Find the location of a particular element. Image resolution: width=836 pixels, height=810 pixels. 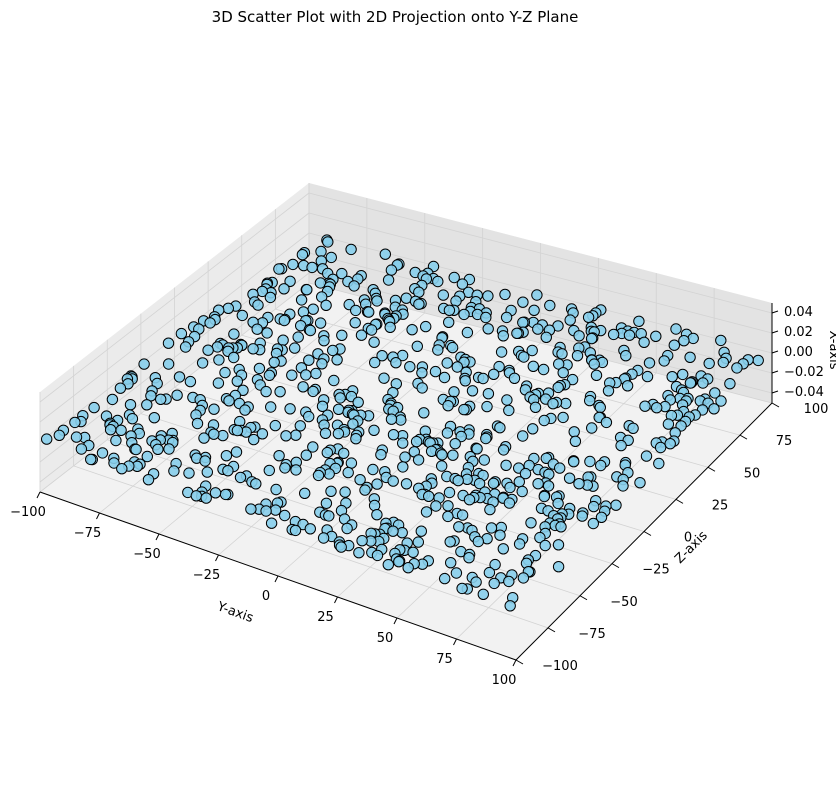

x-tick-label: 0.04 is located at coordinates (798, 312).